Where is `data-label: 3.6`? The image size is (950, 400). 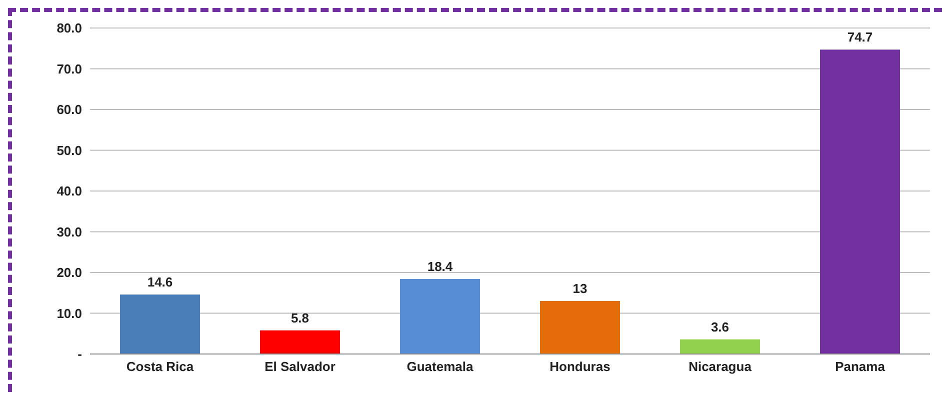
data-label: 3.6 is located at coordinates (720, 326).